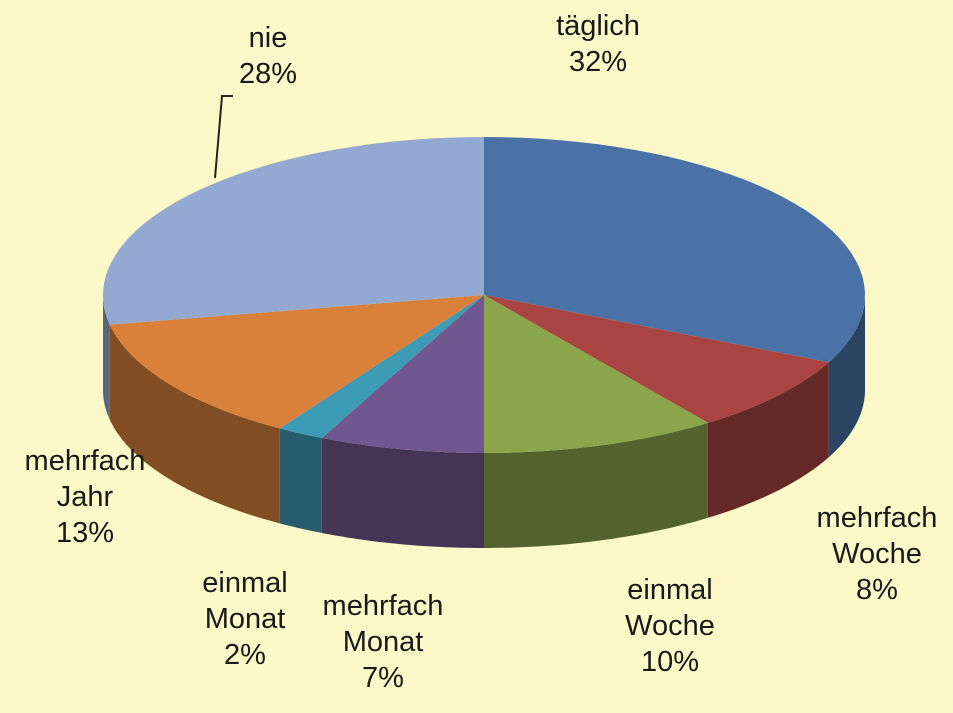 The height and width of the screenshot is (713, 953). What do you see at coordinates (383, 678) in the screenshot?
I see `value-label: 7%` at bounding box center [383, 678].